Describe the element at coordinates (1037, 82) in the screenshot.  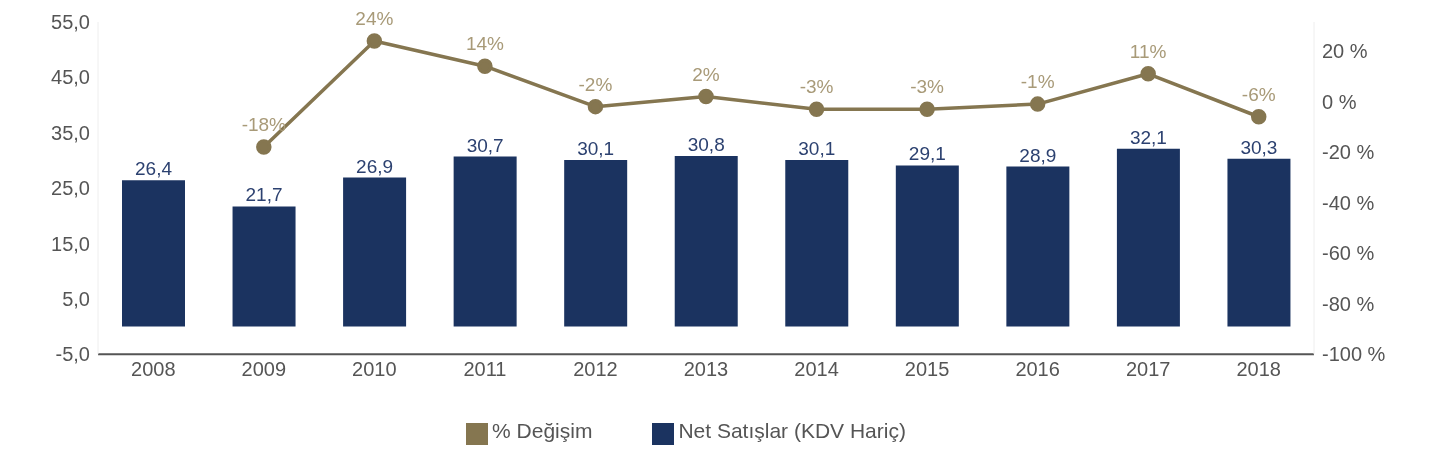
I see `data-label: -1%` at that location.